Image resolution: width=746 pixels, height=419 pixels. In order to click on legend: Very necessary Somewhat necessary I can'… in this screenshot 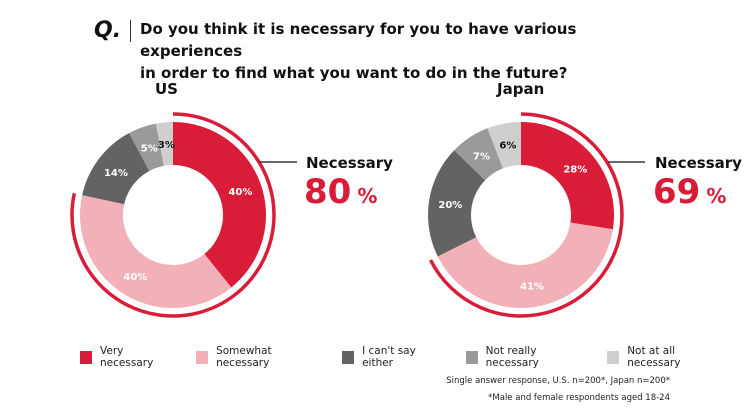, I will do `click(413, 357)`.